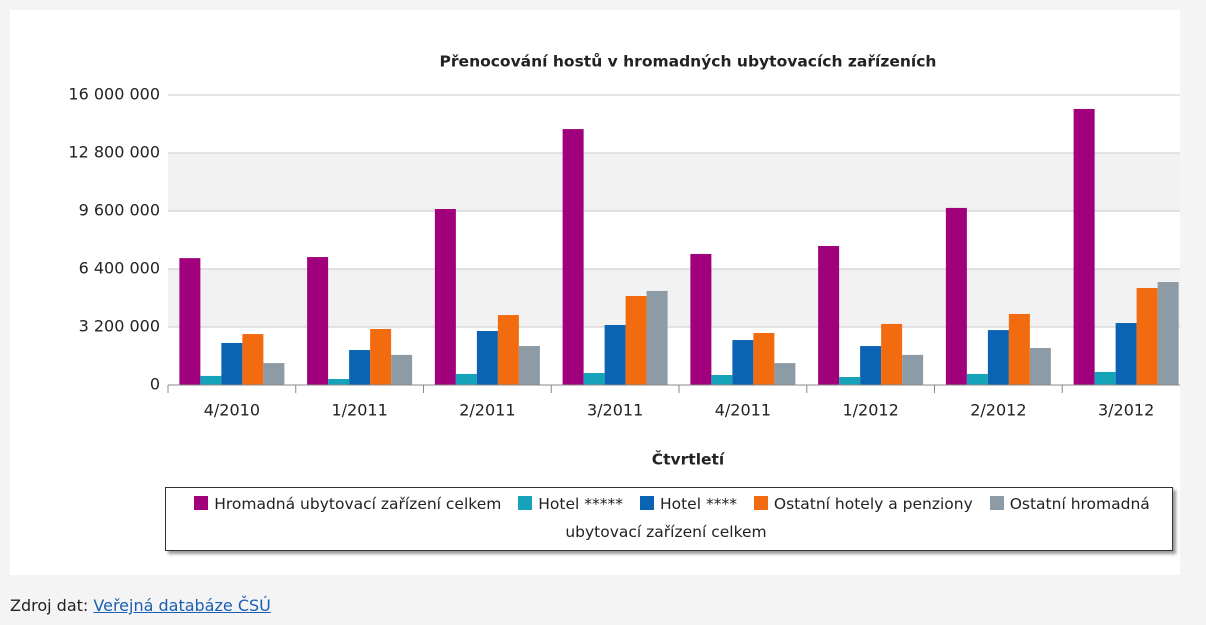 The image size is (1206, 625). What do you see at coordinates (870, 410) in the screenshot?
I see `x-tick-label: 1/2012` at bounding box center [870, 410].